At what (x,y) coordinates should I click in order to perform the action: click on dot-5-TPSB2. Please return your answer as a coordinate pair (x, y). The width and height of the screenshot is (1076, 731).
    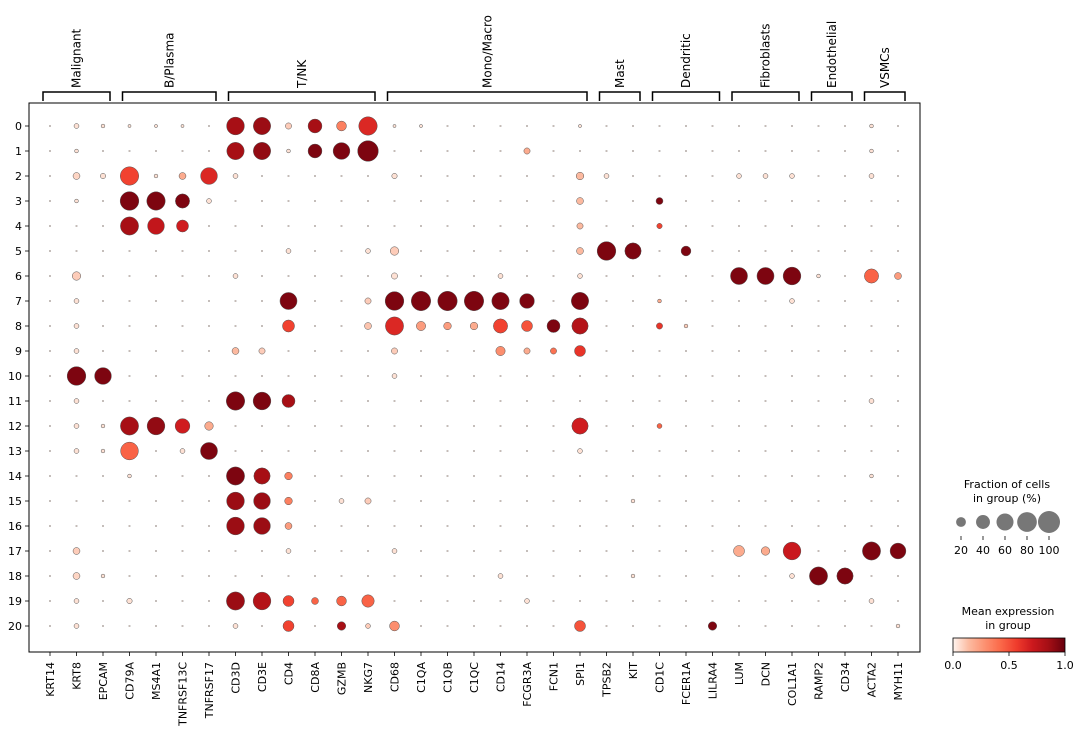
    Looking at the image, I should click on (606, 251).